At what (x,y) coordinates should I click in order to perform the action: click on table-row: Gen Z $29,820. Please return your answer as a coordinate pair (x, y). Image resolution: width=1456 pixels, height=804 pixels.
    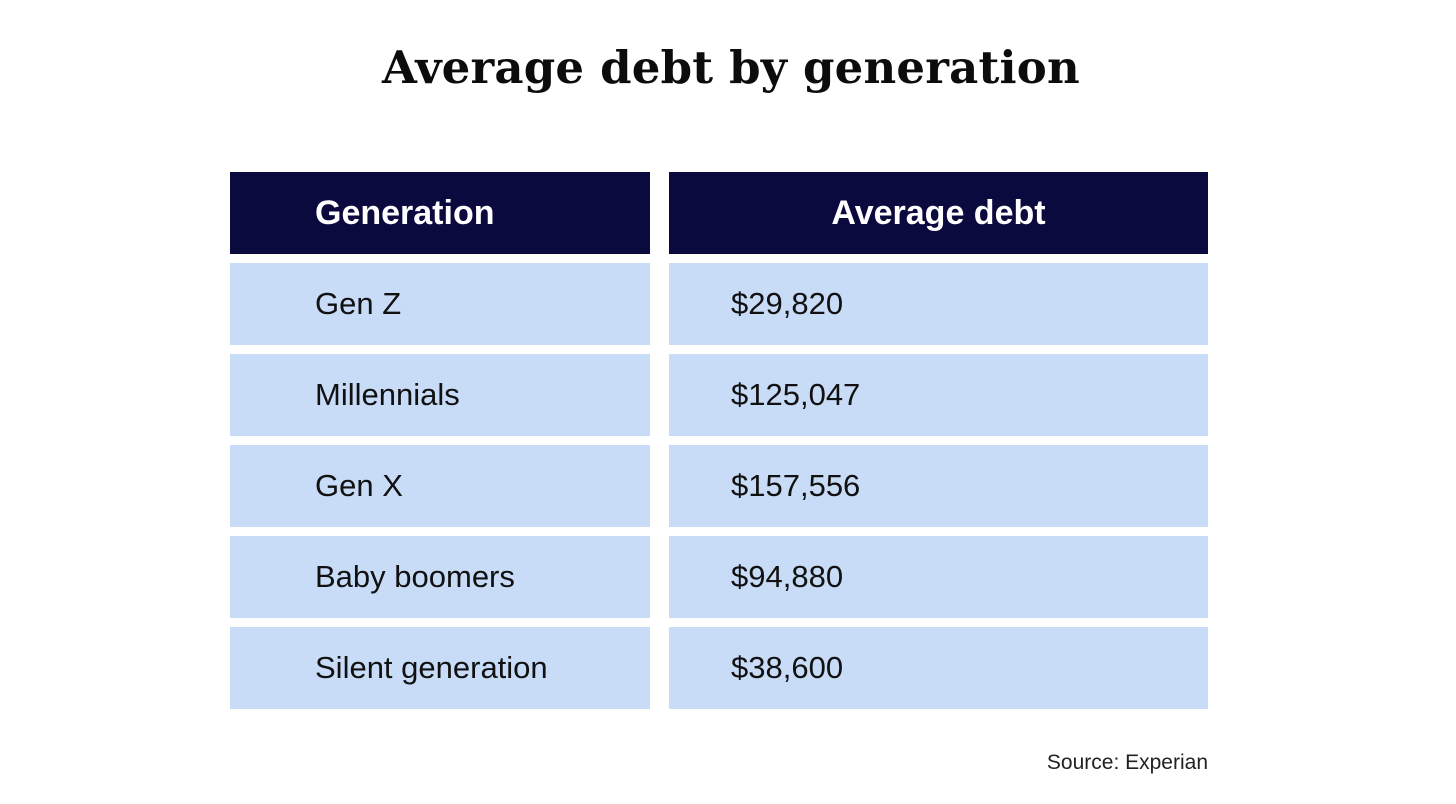
    Looking at the image, I should click on (719, 304).